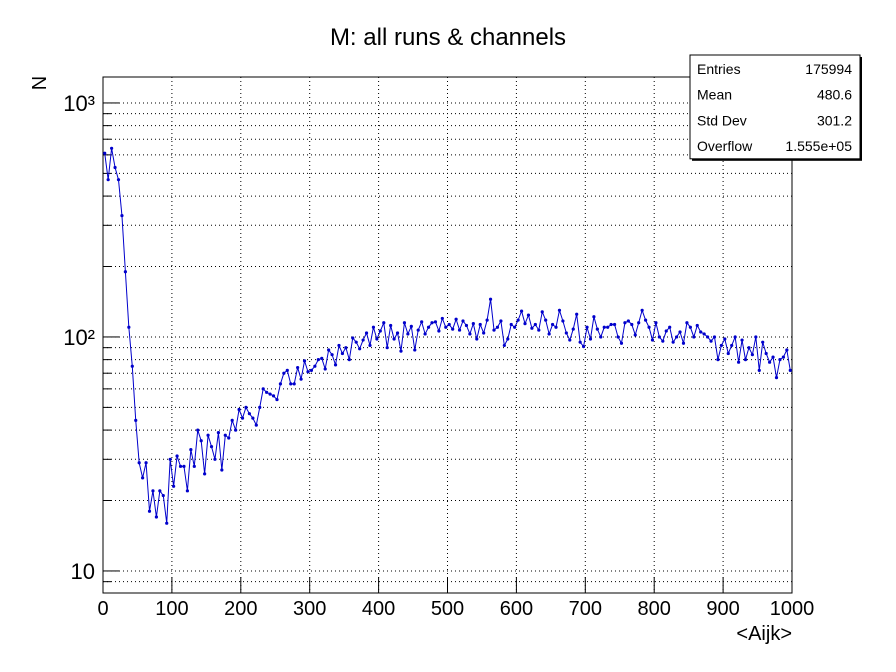  Describe the element at coordinates (834, 95) in the screenshot. I see `stats-value: 480.6` at that location.